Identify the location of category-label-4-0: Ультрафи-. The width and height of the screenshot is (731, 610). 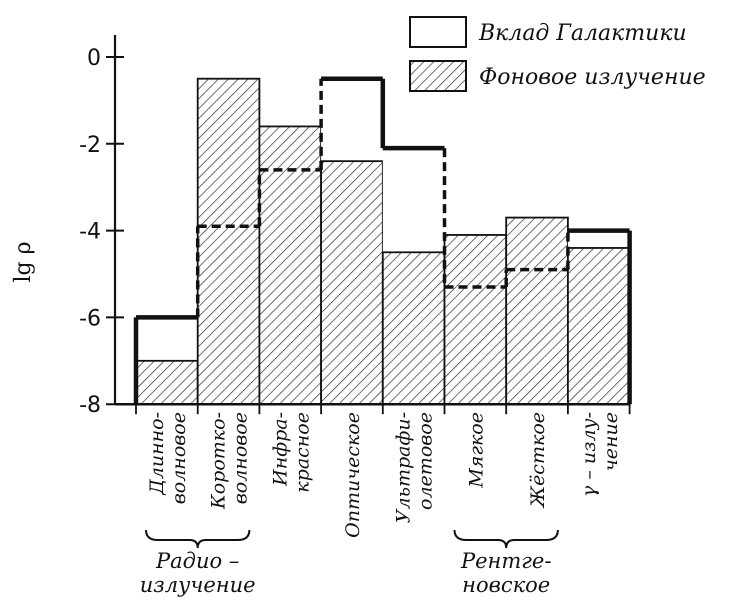
(404, 467).